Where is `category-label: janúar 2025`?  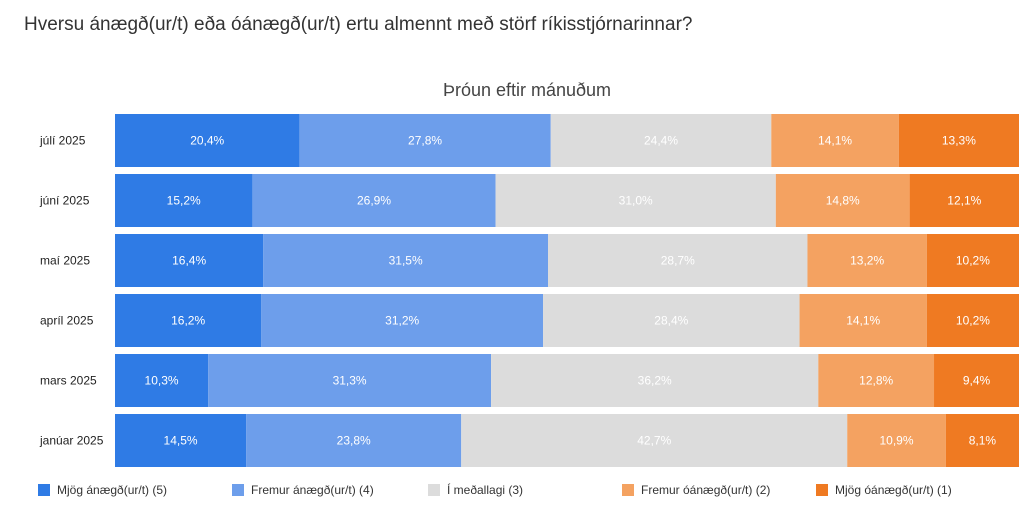
category-label: janúar 2025 is located at coordinates (71, 441).